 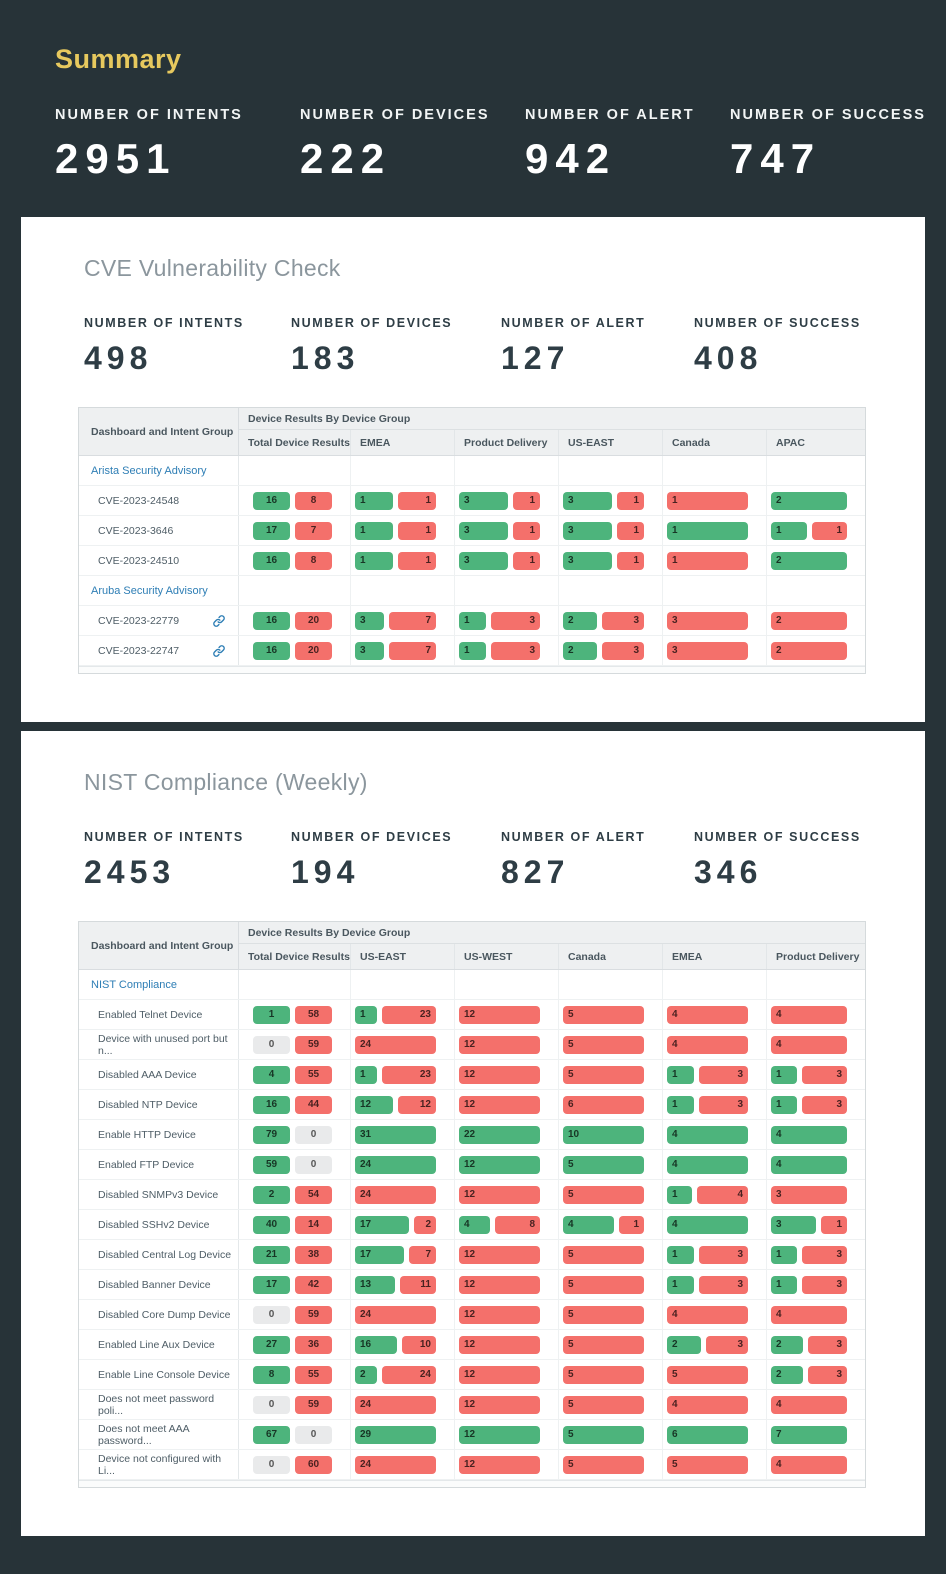 What do you see at coordinates (294, 1104) in the screenshot?
I see `pill-pair: 16 44` at bounding box center [294, 1104].